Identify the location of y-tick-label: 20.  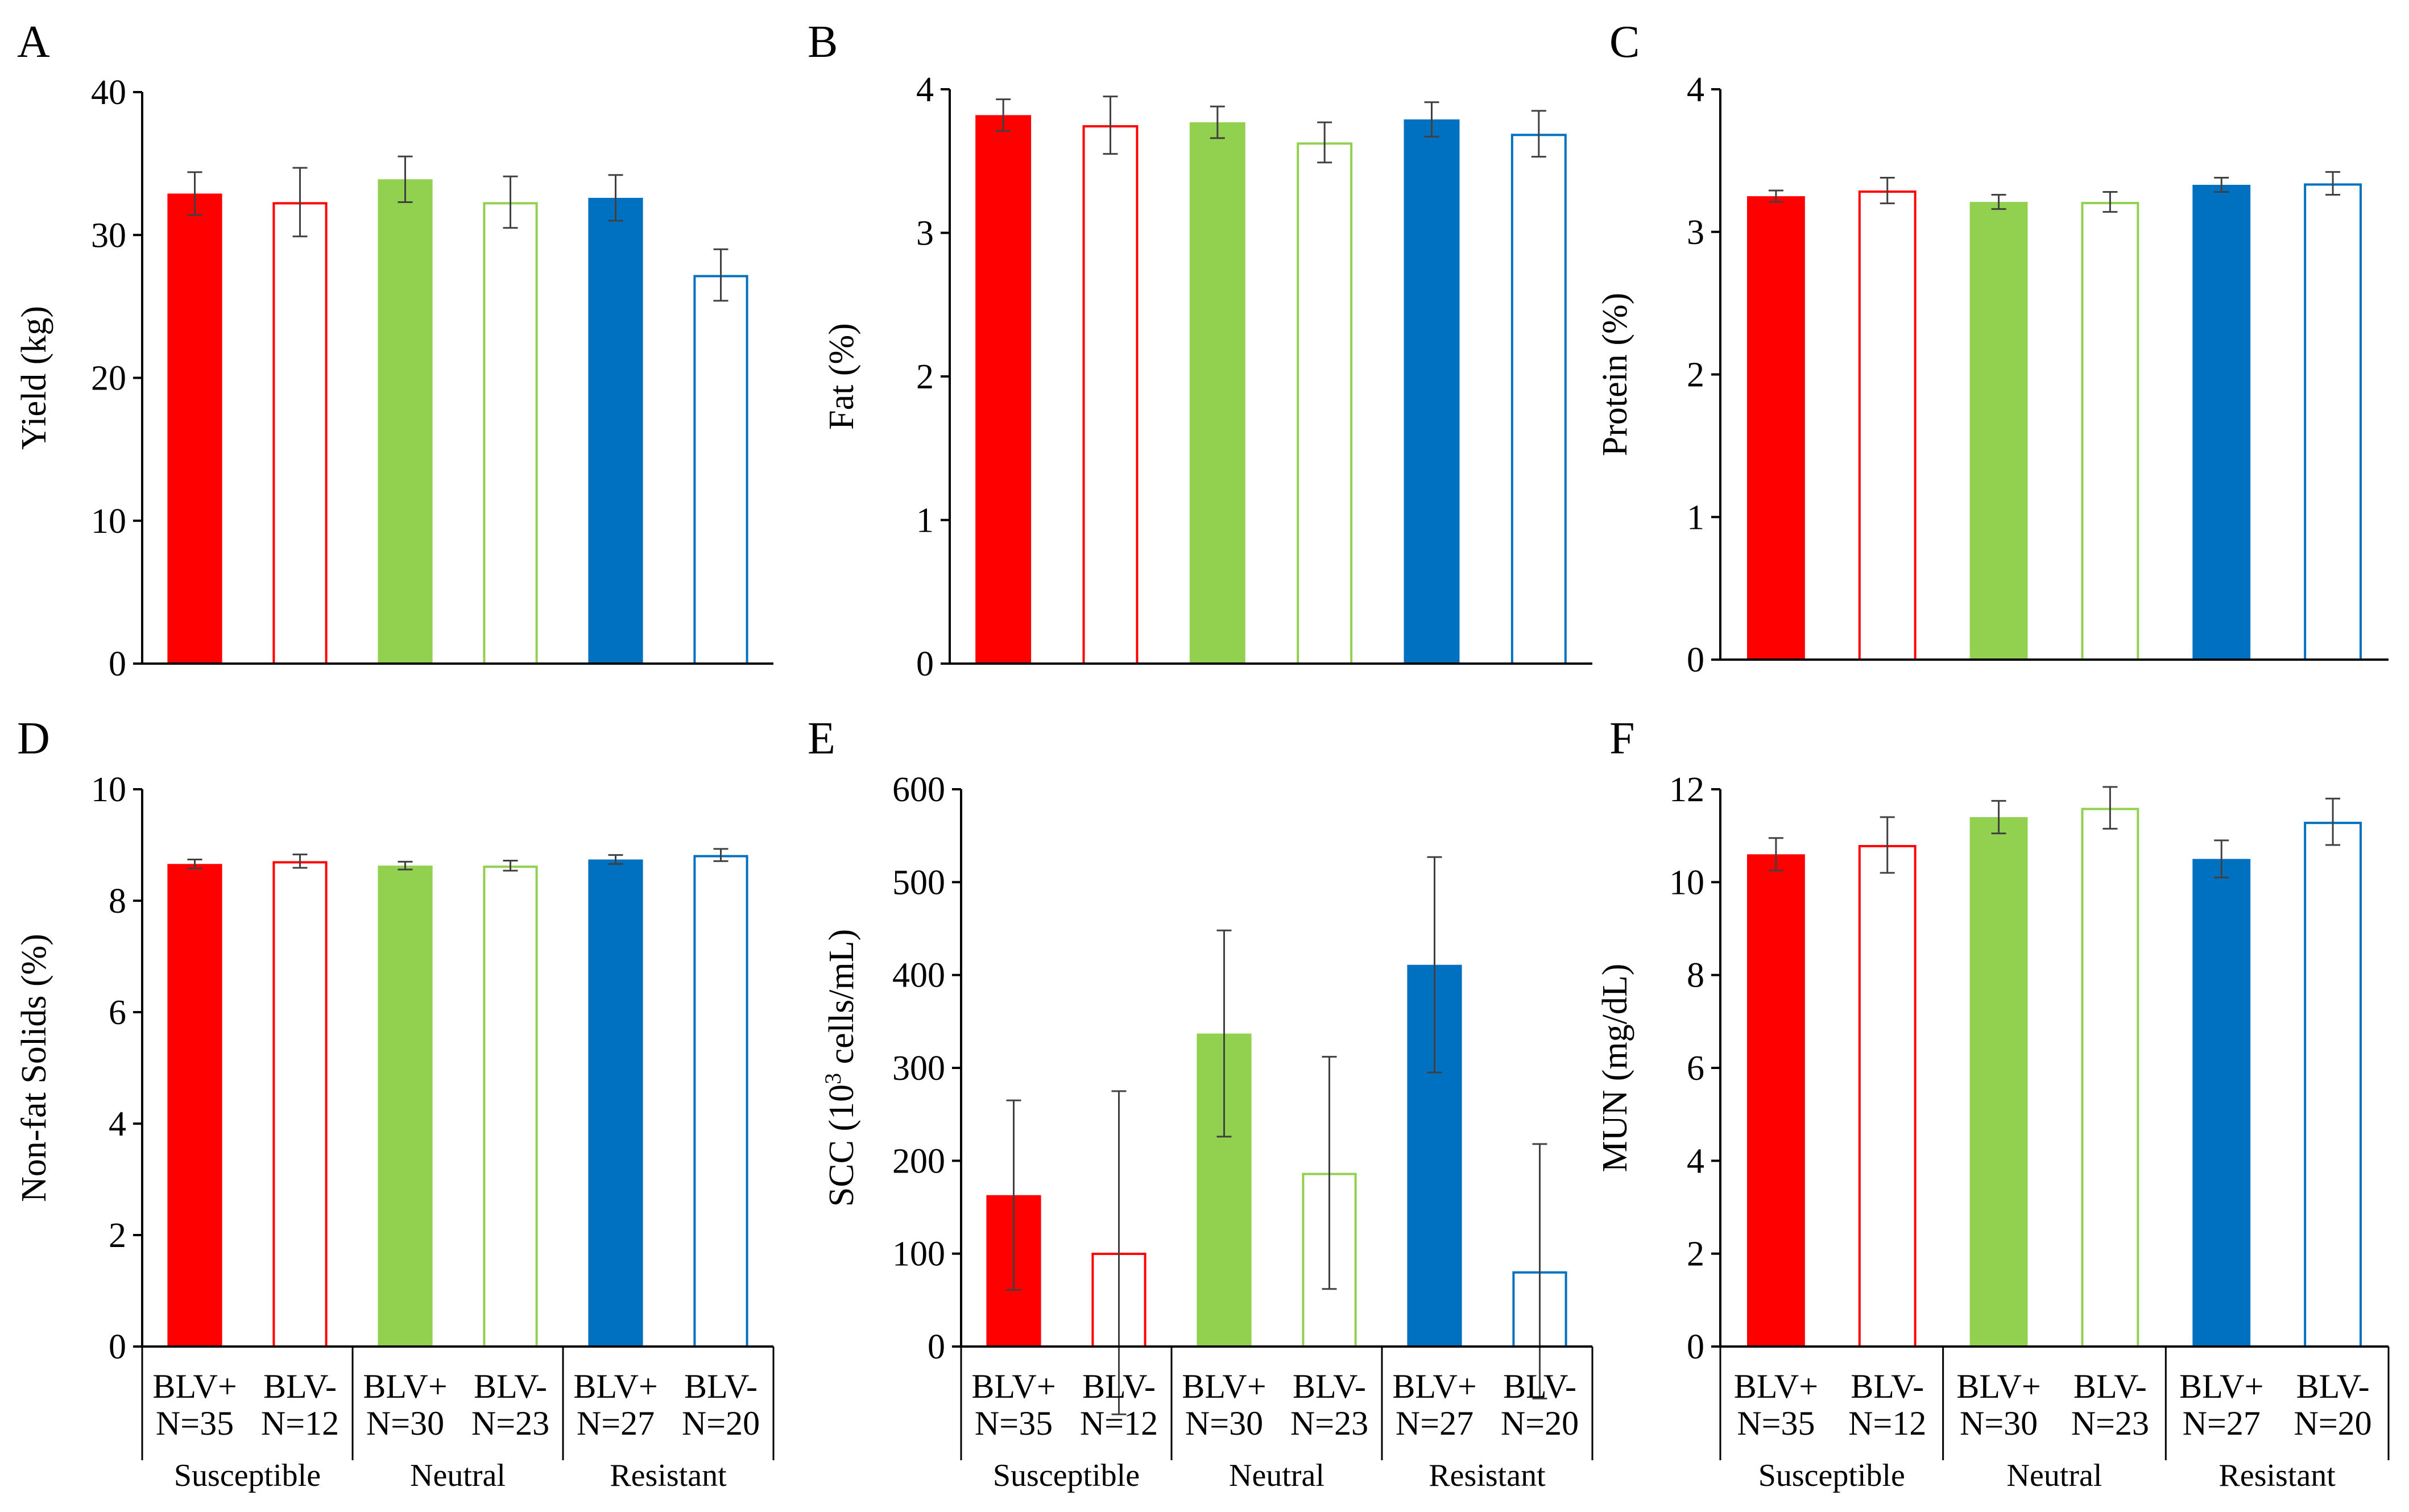
(108, 378).